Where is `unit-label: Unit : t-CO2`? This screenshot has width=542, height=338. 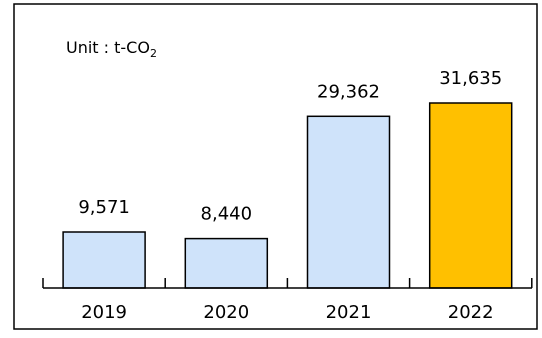
unit-label: Unit : t-CO2 is located at coordinates (111, 49).